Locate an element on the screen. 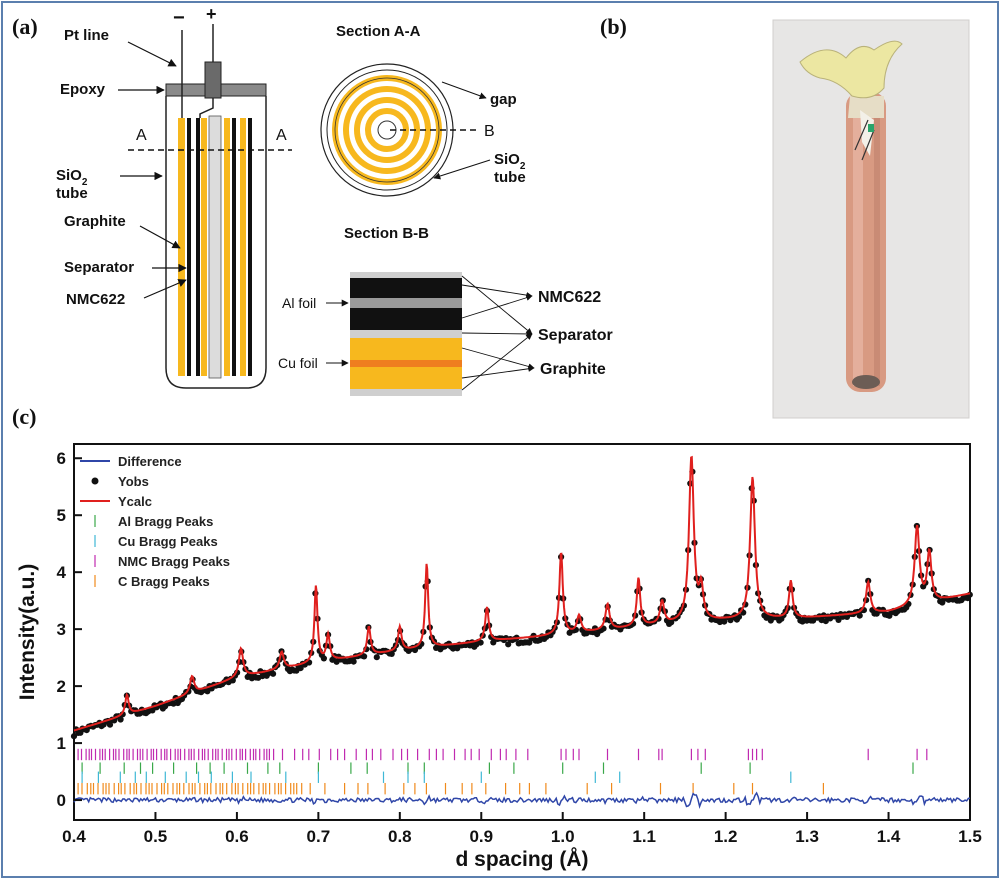  panel-label-a: (a) is located at coordinates (25, 26).